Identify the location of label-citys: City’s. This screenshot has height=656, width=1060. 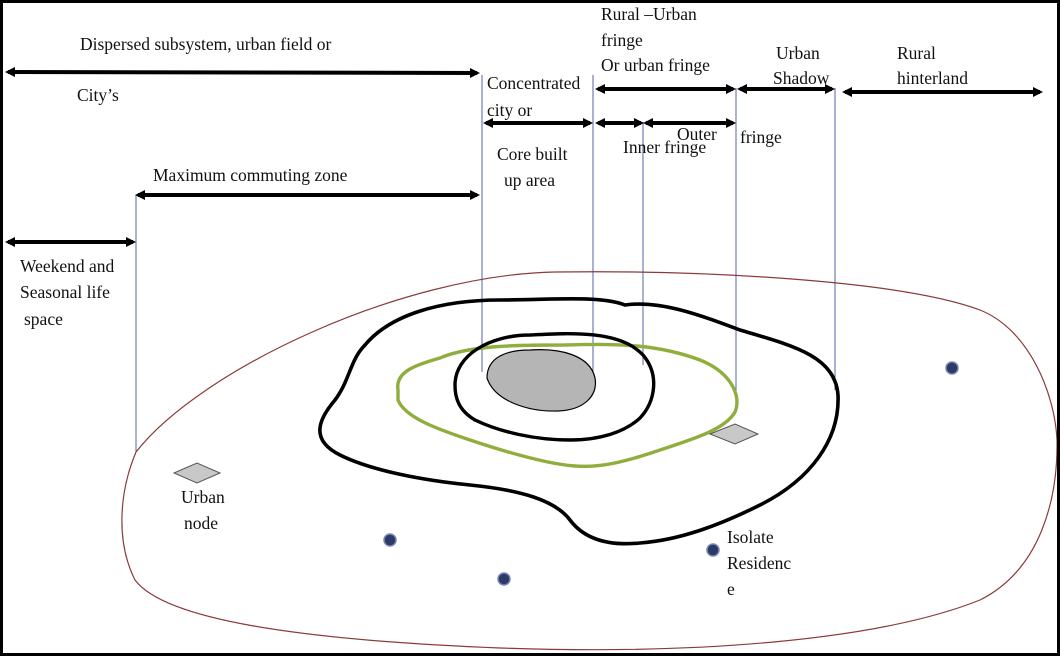
(98, 95).